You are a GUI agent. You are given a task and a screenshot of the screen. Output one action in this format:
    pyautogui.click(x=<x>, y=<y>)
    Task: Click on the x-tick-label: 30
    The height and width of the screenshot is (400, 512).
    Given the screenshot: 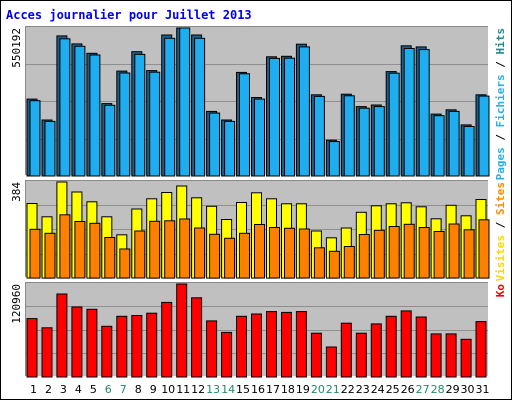 What is the action you would take?
    pyautogui.click(x=468, y=389)
    